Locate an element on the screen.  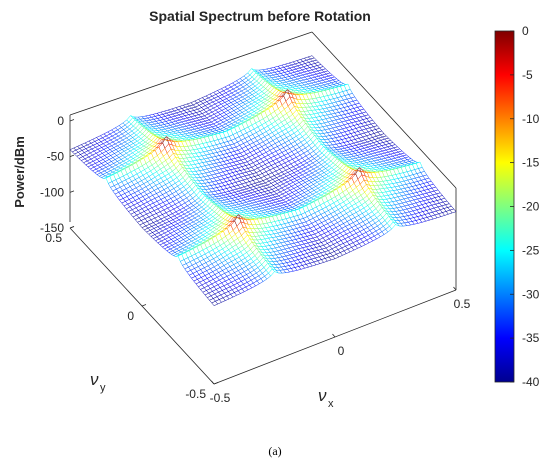
colorbar-tick-label: -30 is located at coordinates (531, 294).